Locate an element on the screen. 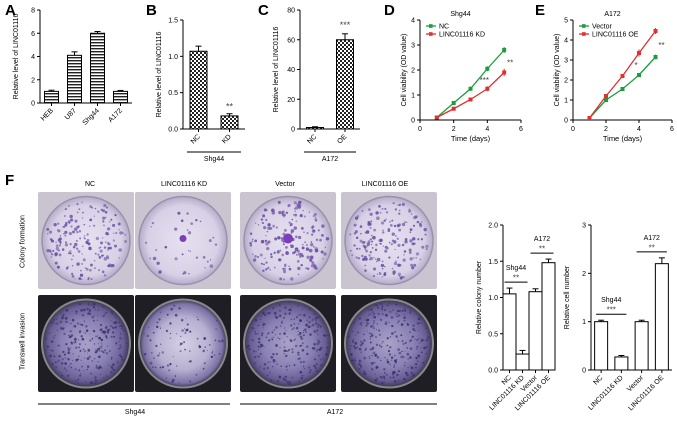 This screenshot has width=677, height=422. B-bar is located at coordinates (229, 122).